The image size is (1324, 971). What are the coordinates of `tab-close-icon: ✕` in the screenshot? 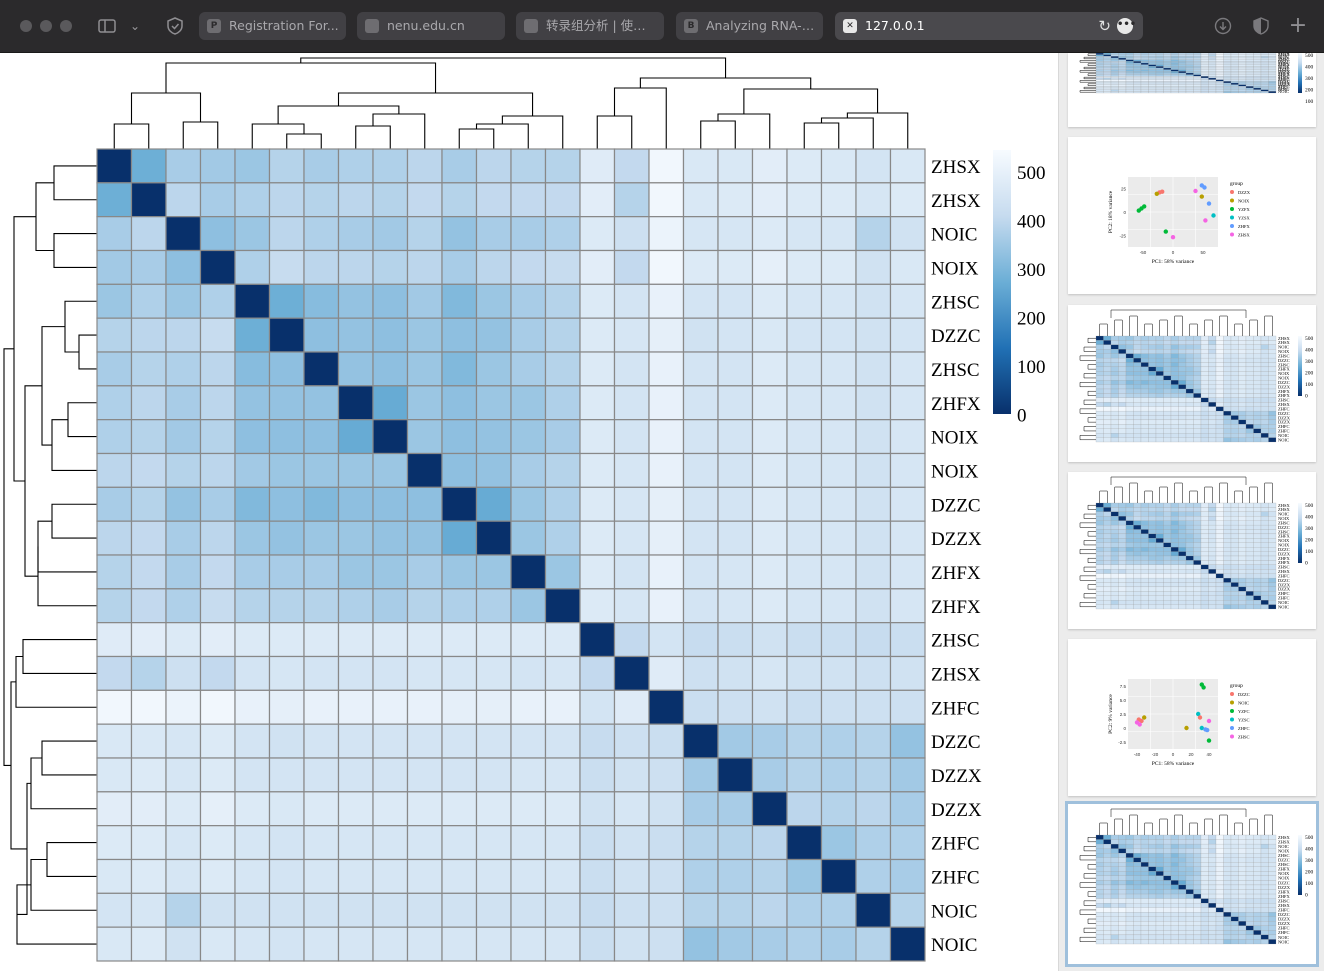 It's located at (850, 26).